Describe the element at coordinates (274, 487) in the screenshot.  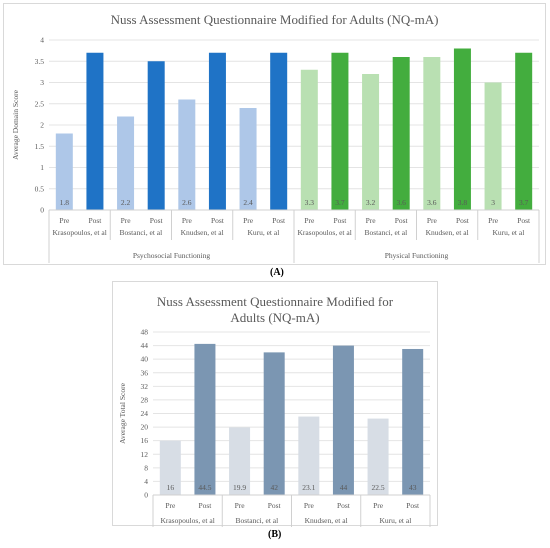
I see `data-label: 42` at that location.